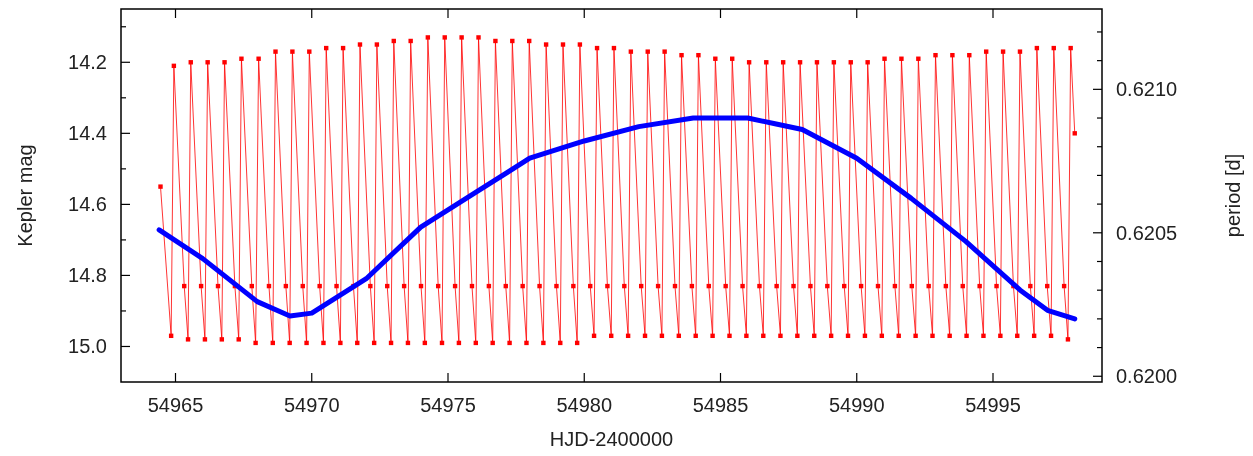 The width and height of the screenshot is (1253, 456). What do you see at coordinates (311, 405) in the screenshot?
I see `x-tick-label: 54970` at bounding box center [311, 405].